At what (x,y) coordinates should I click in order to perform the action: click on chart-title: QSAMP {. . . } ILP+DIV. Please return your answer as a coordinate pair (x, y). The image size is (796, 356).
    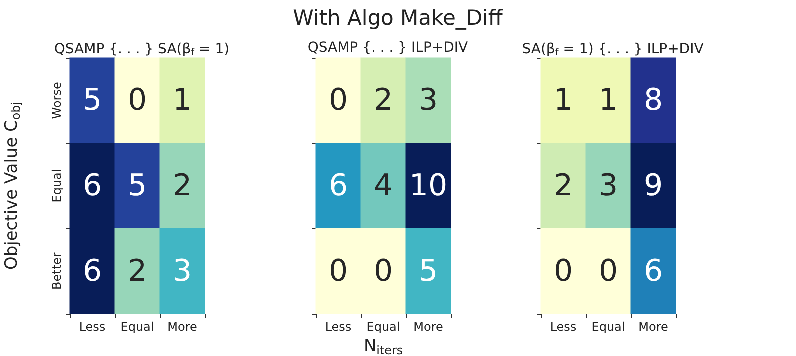
    Looking at the image, I should click on (388, 48).